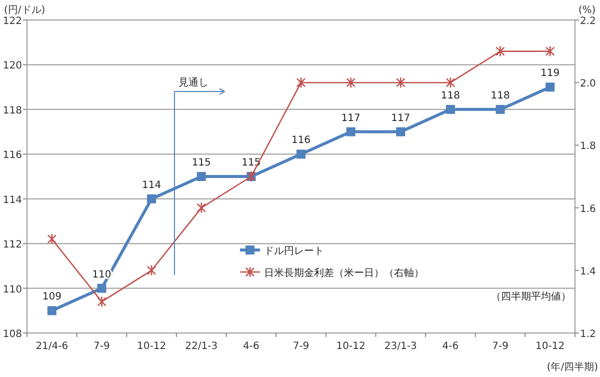 The image size is (600, 377). I want to click on legend-label: ドル円レート, so click(294, 251).